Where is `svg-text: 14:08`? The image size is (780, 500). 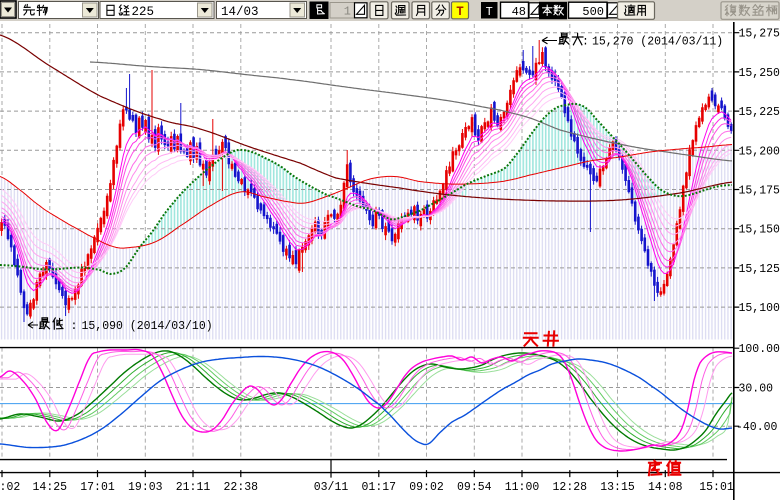 svg-text: 14:08 is located at coordinates (665, 487).